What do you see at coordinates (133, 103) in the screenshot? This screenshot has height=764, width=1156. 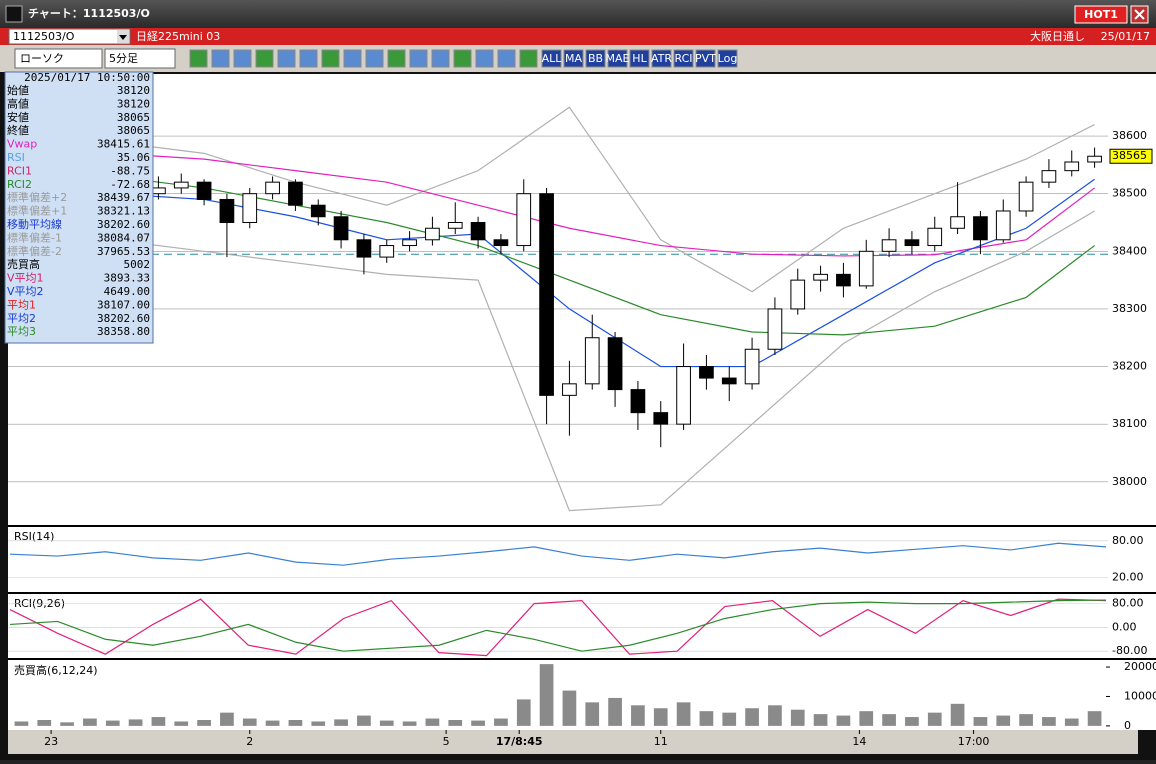 I see `info-value: 38120` at bounding box center [133, 103].